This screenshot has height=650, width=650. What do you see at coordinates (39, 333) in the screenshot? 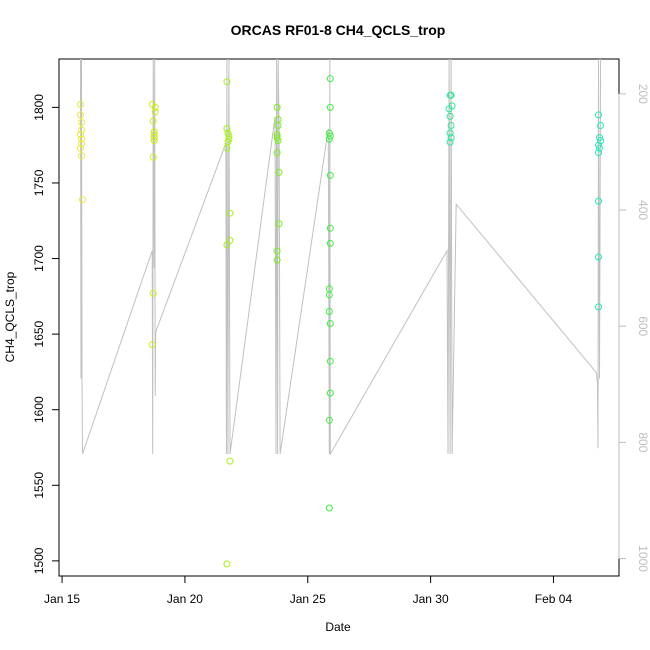
I see `y-tick-label: 1650` at bounding box center [39, 333].